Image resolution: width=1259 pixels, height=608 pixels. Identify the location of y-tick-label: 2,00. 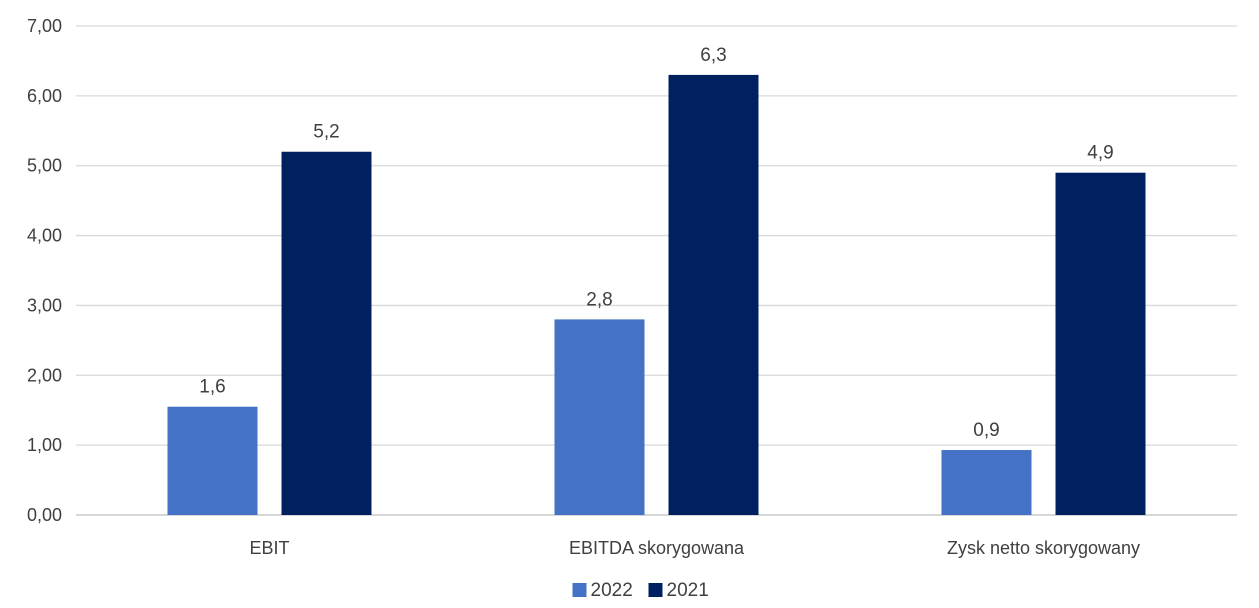
(44, 375).